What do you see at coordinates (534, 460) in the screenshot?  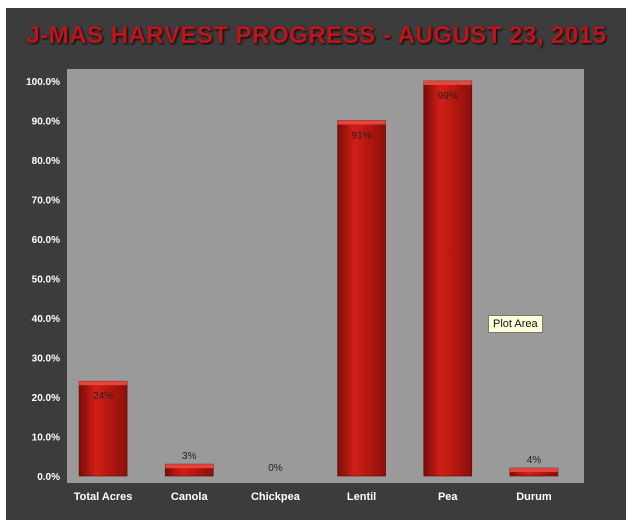 I see `data-label: 4%` at bounding box center [534, 460].